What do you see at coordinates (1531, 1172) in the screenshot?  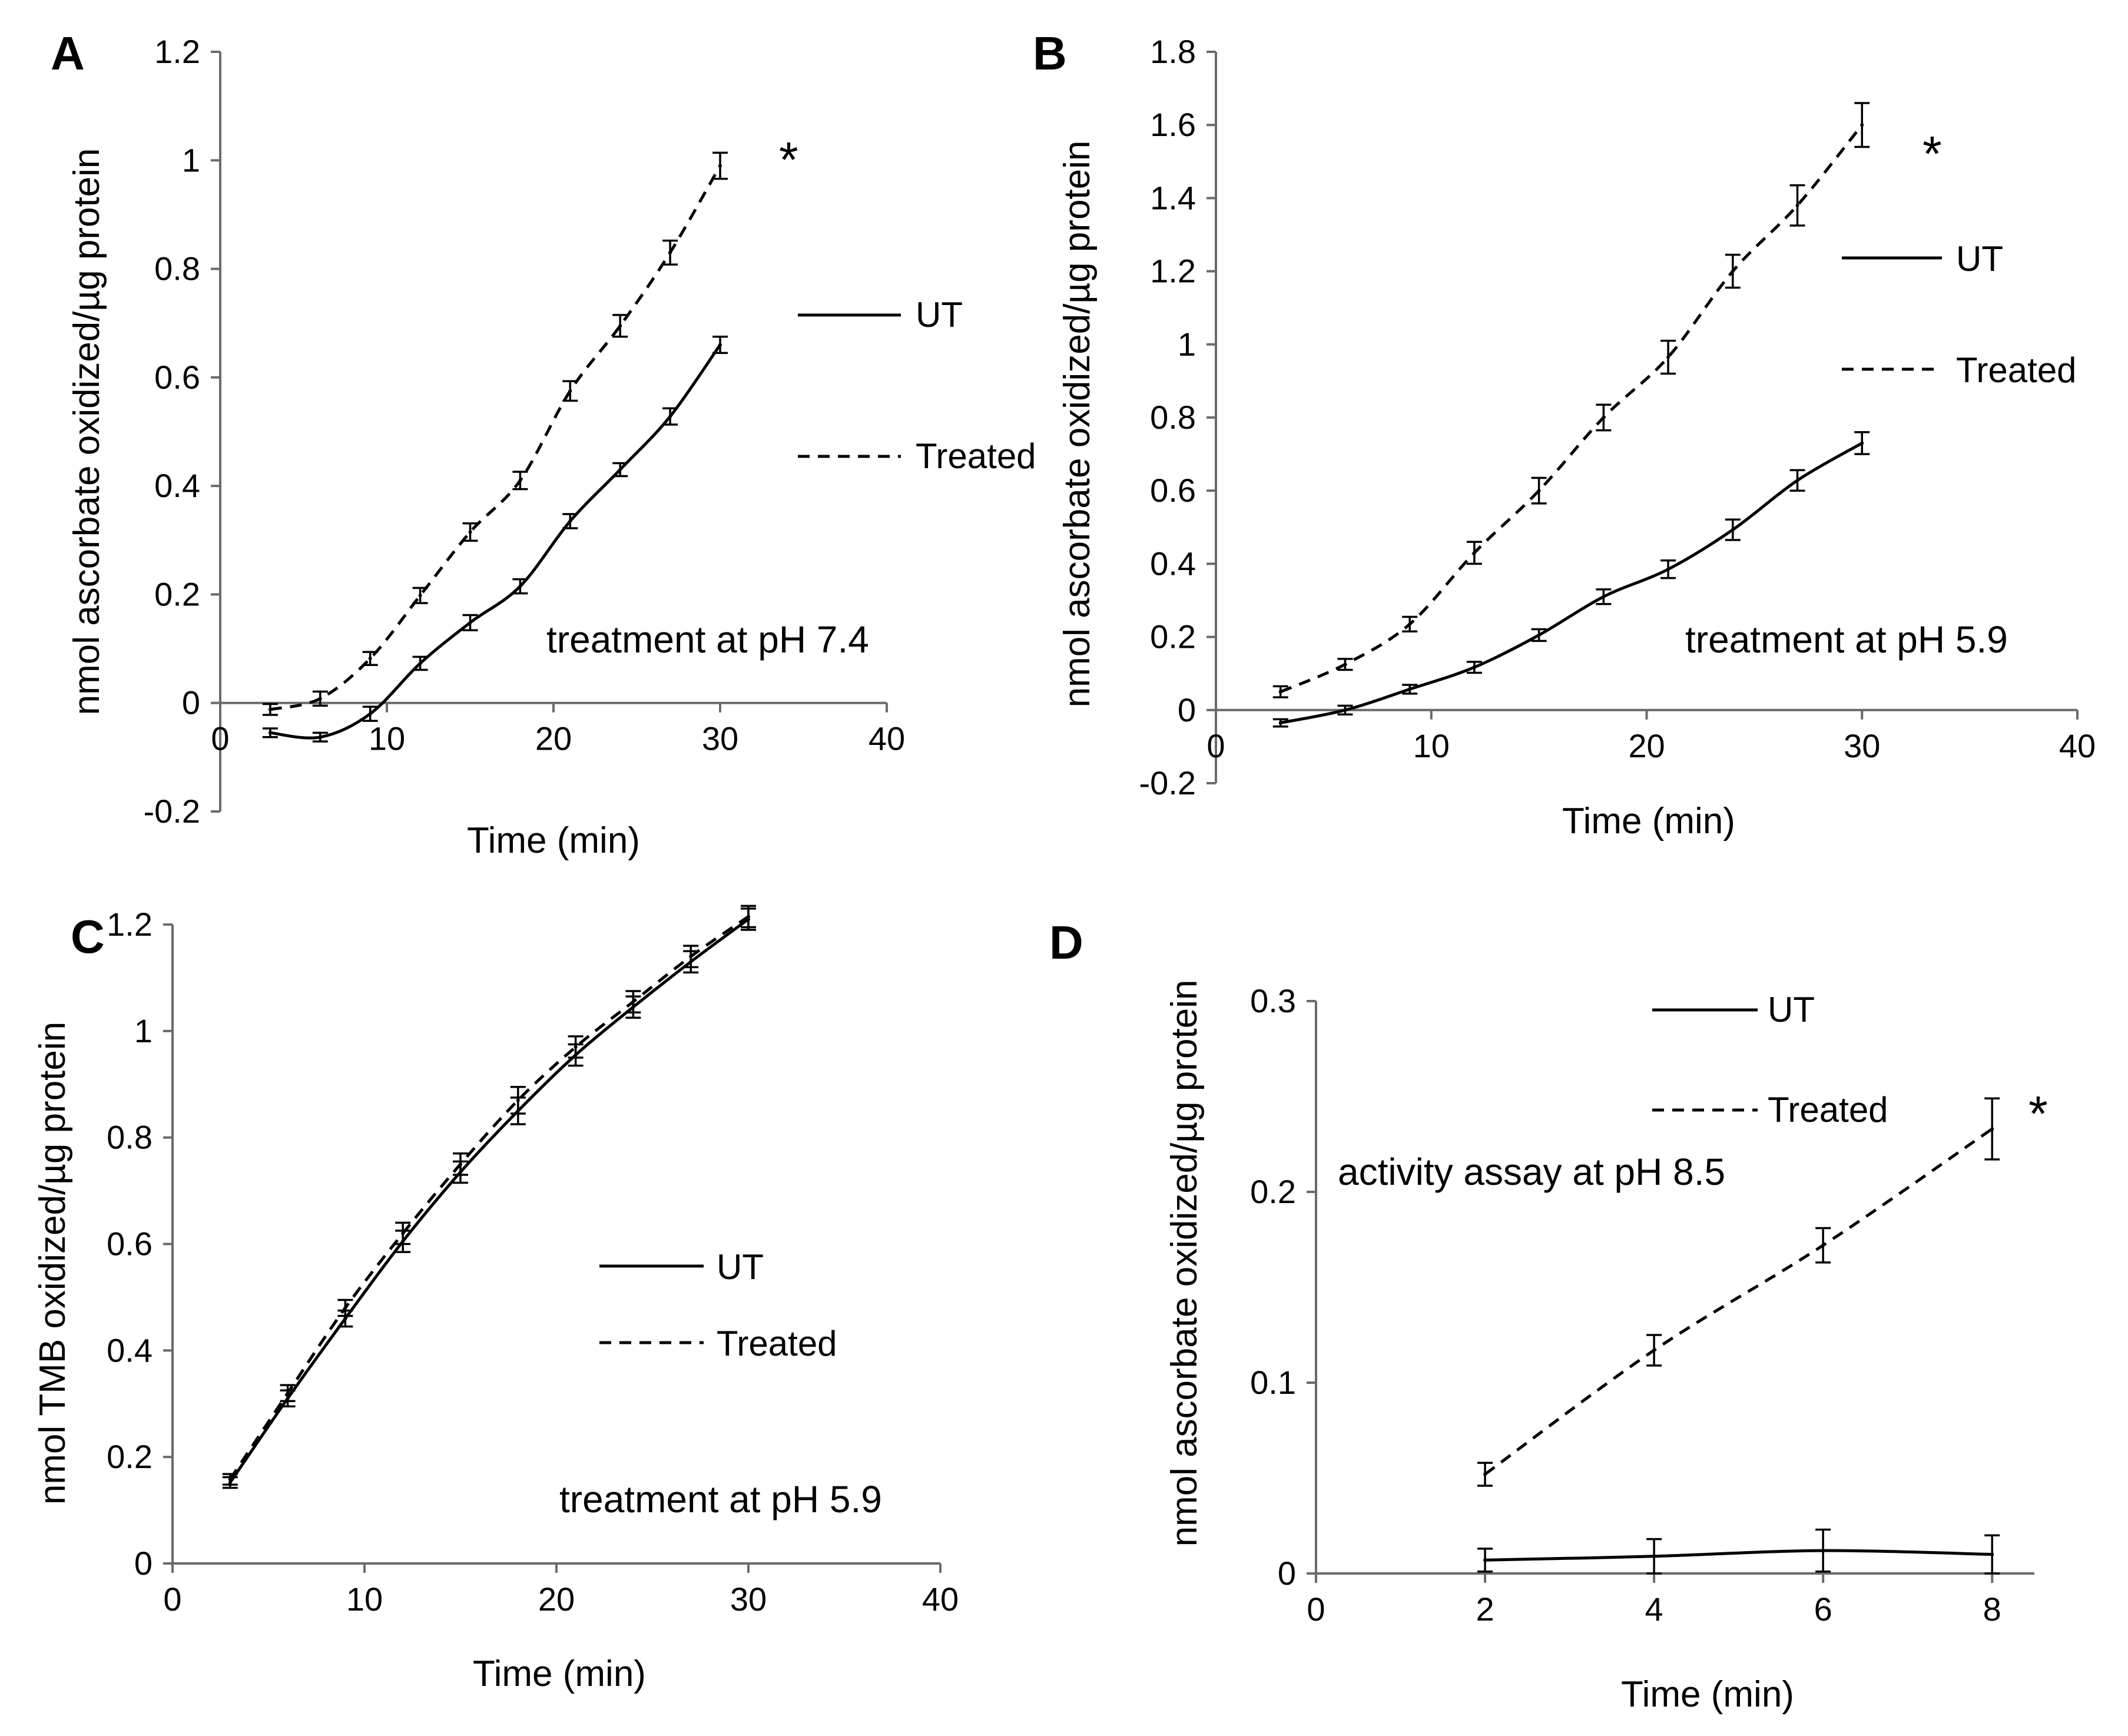 I see `annotation: activity assay at pH 8.5` at bounding box center [1531, 1172].